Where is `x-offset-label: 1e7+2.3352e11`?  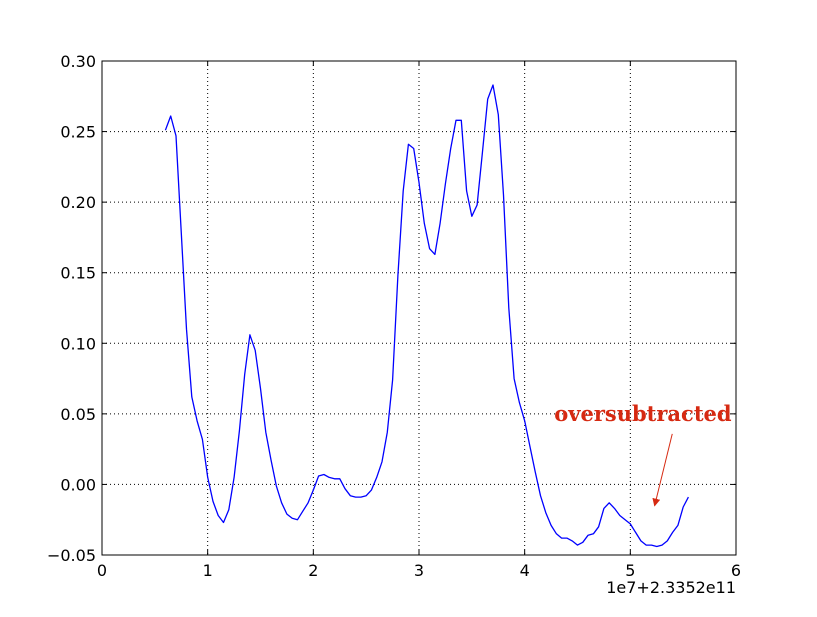 x-offset-label: 1e7+2.3352e11 is located at coordinates (671, 587).